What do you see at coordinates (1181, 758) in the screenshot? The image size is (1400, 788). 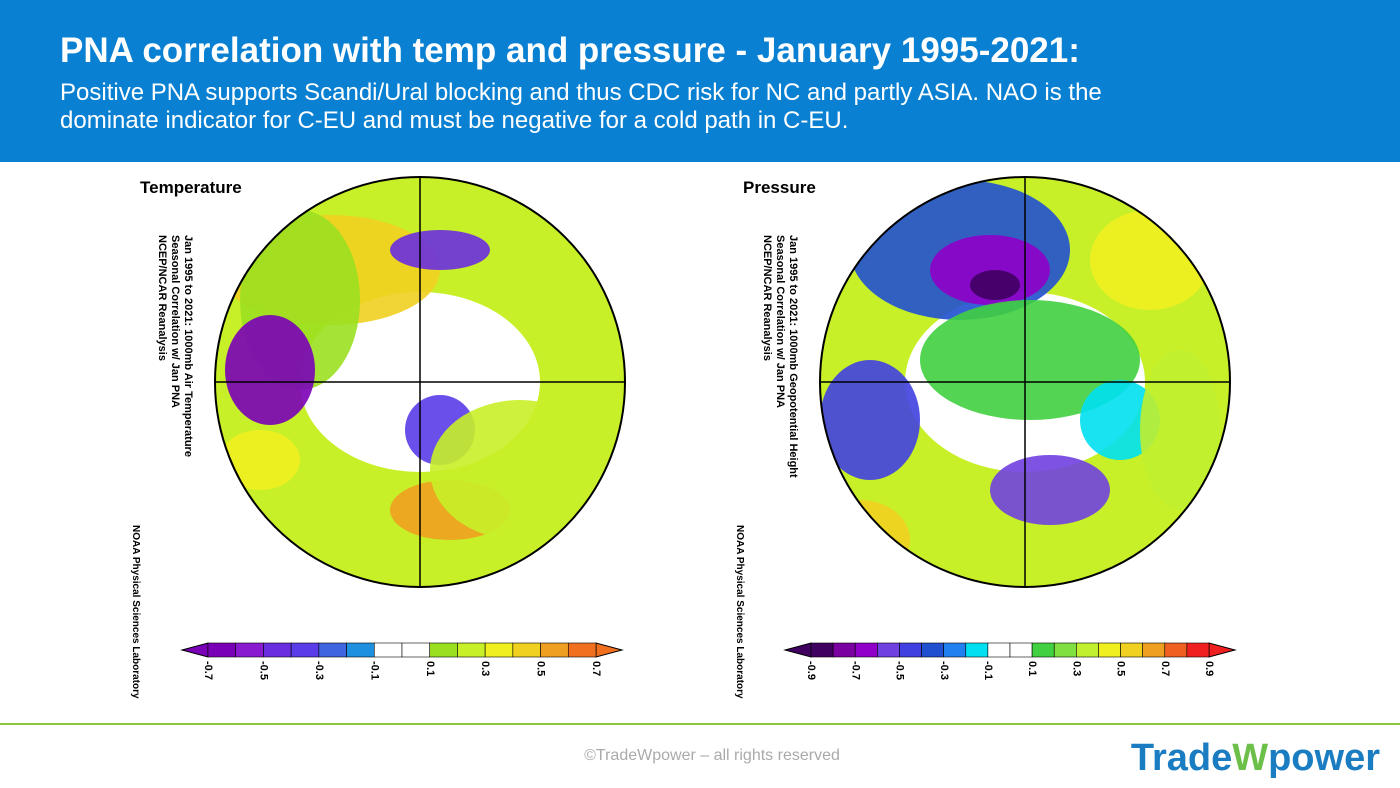 I see `logo-part: Trade` at bounding box center [1181, 758].